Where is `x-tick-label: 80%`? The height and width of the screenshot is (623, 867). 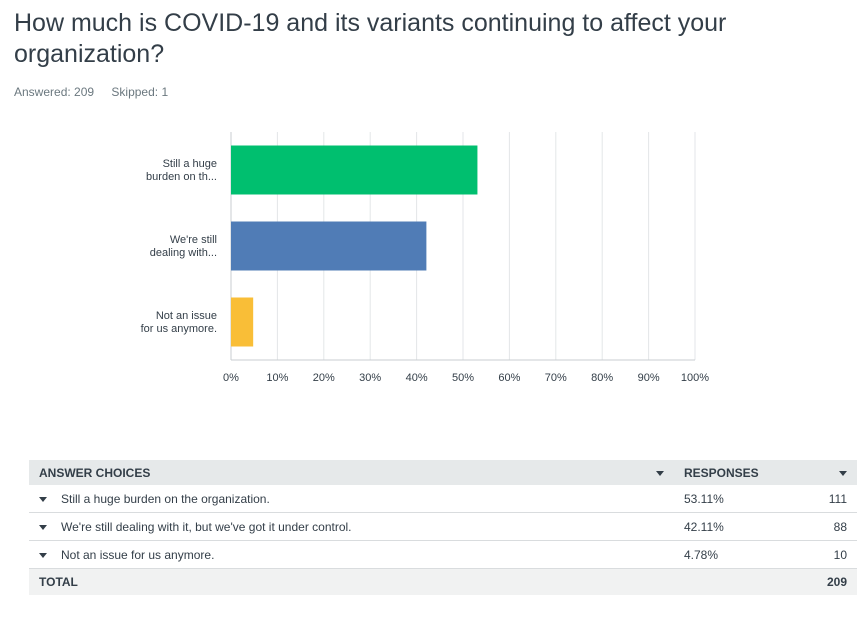 x-tick-label: 80% is located at coordinates (602, 378).